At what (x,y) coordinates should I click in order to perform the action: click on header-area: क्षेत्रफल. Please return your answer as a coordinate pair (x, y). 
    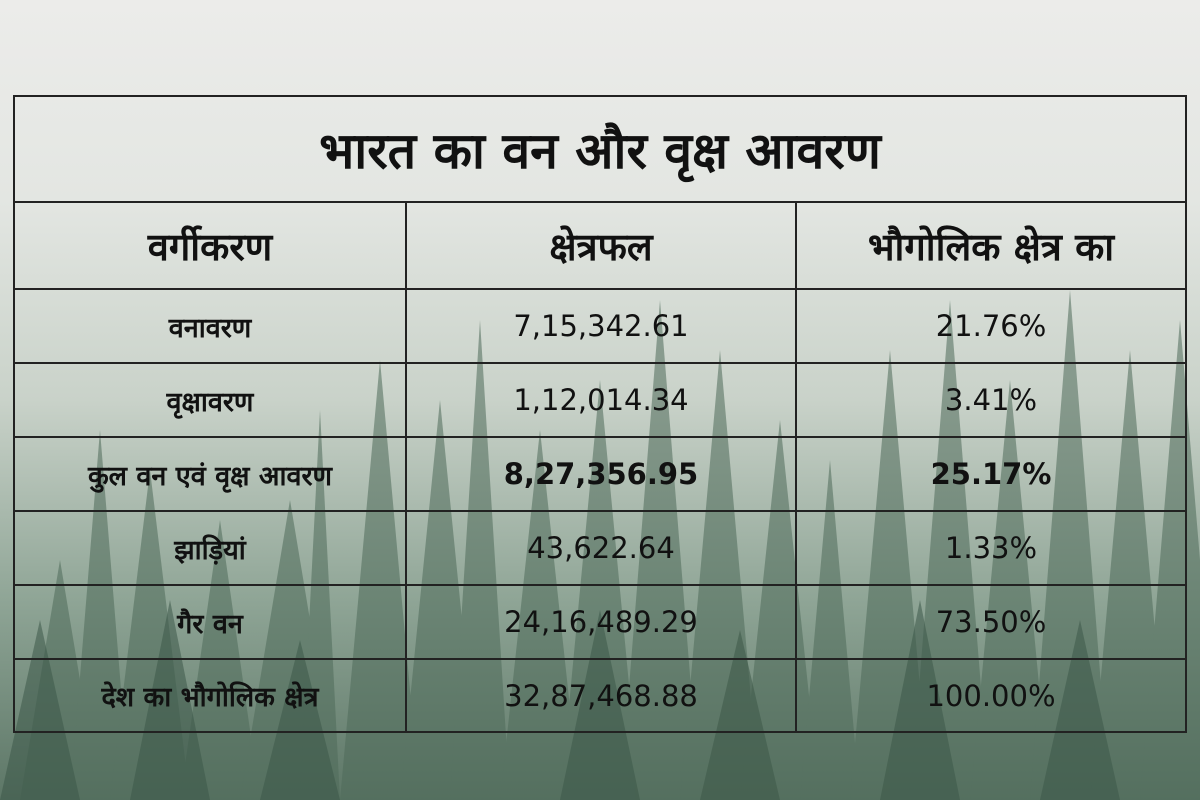
    Looking at the image, I should click on (602, 245).